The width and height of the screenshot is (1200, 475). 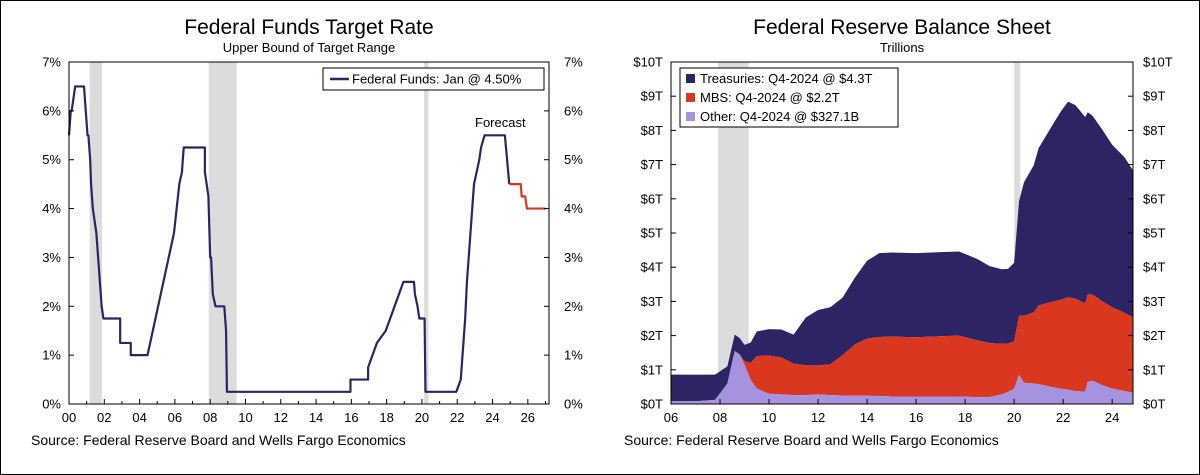 I want to click on y-tick-label-left: 7%, so click(x=51, y=62).